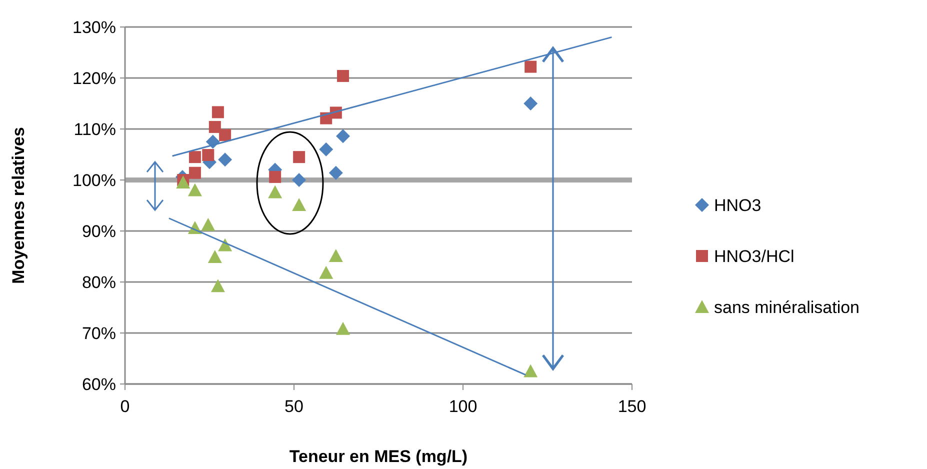  Describe the element at coordinates (18, 205) in the screenshot. I see `y-axis-title: Moyennes relatives` at that location.